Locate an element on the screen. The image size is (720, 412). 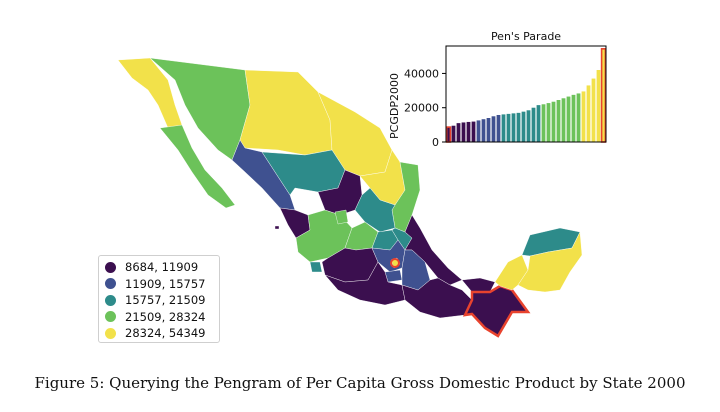
state-chiapas is located at coordinates (496, 311).